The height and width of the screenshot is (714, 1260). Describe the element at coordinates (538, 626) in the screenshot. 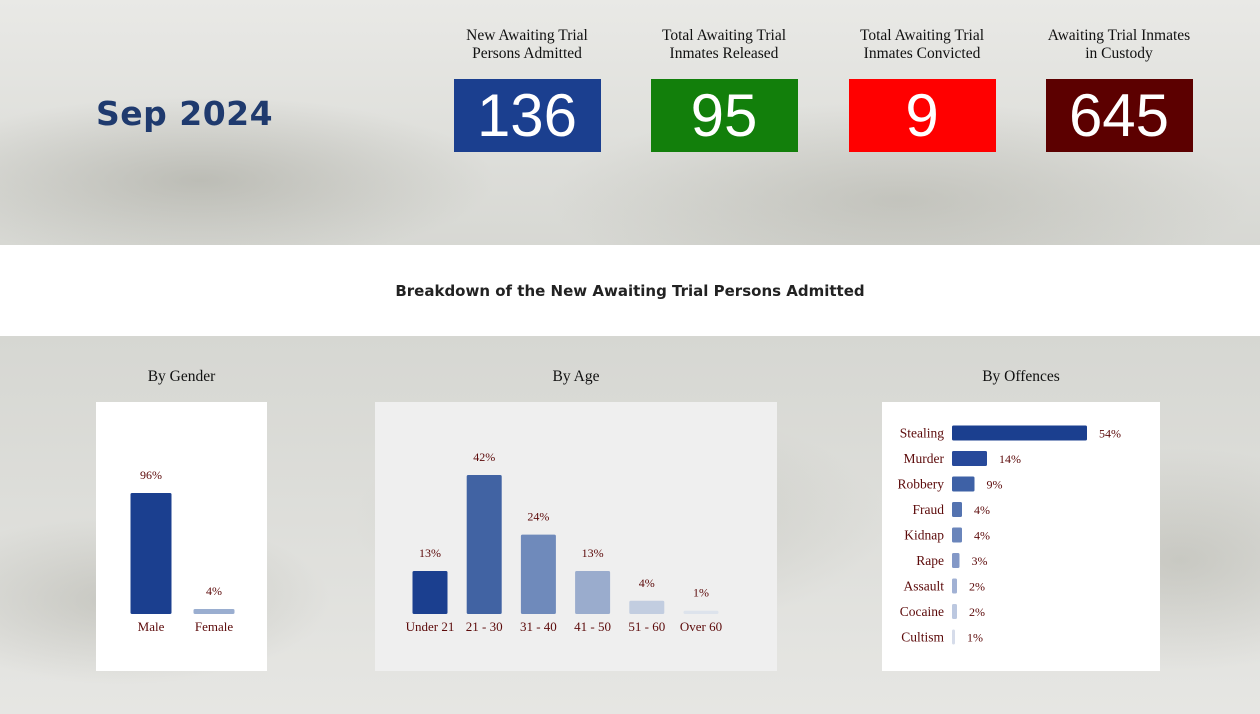

I see `category-label: 31 - 40` at that location.